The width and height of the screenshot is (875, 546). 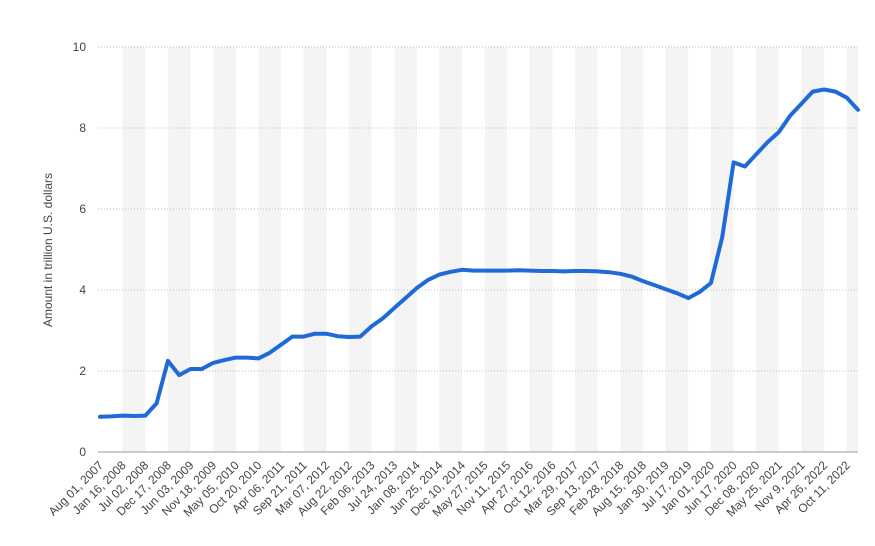 What do you see at coordinates (80, 47) in the screenshot?
I see `y-tick-label: 10` at bounding box center [80, 47].